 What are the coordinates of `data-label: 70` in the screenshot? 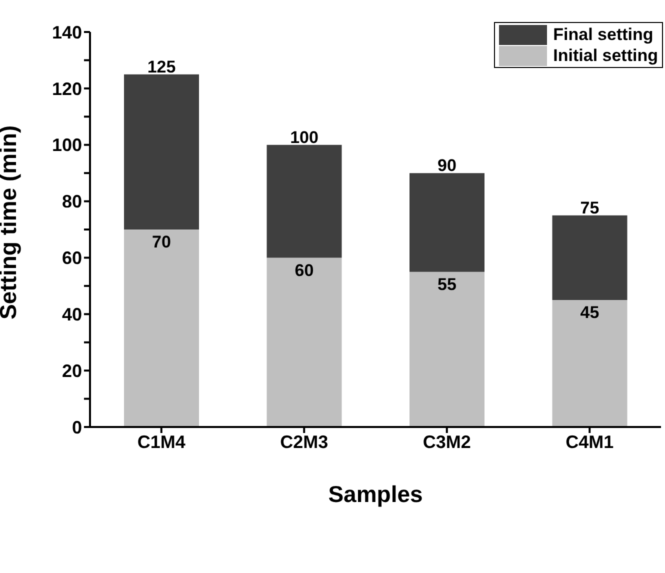 It's located at (161, 242).